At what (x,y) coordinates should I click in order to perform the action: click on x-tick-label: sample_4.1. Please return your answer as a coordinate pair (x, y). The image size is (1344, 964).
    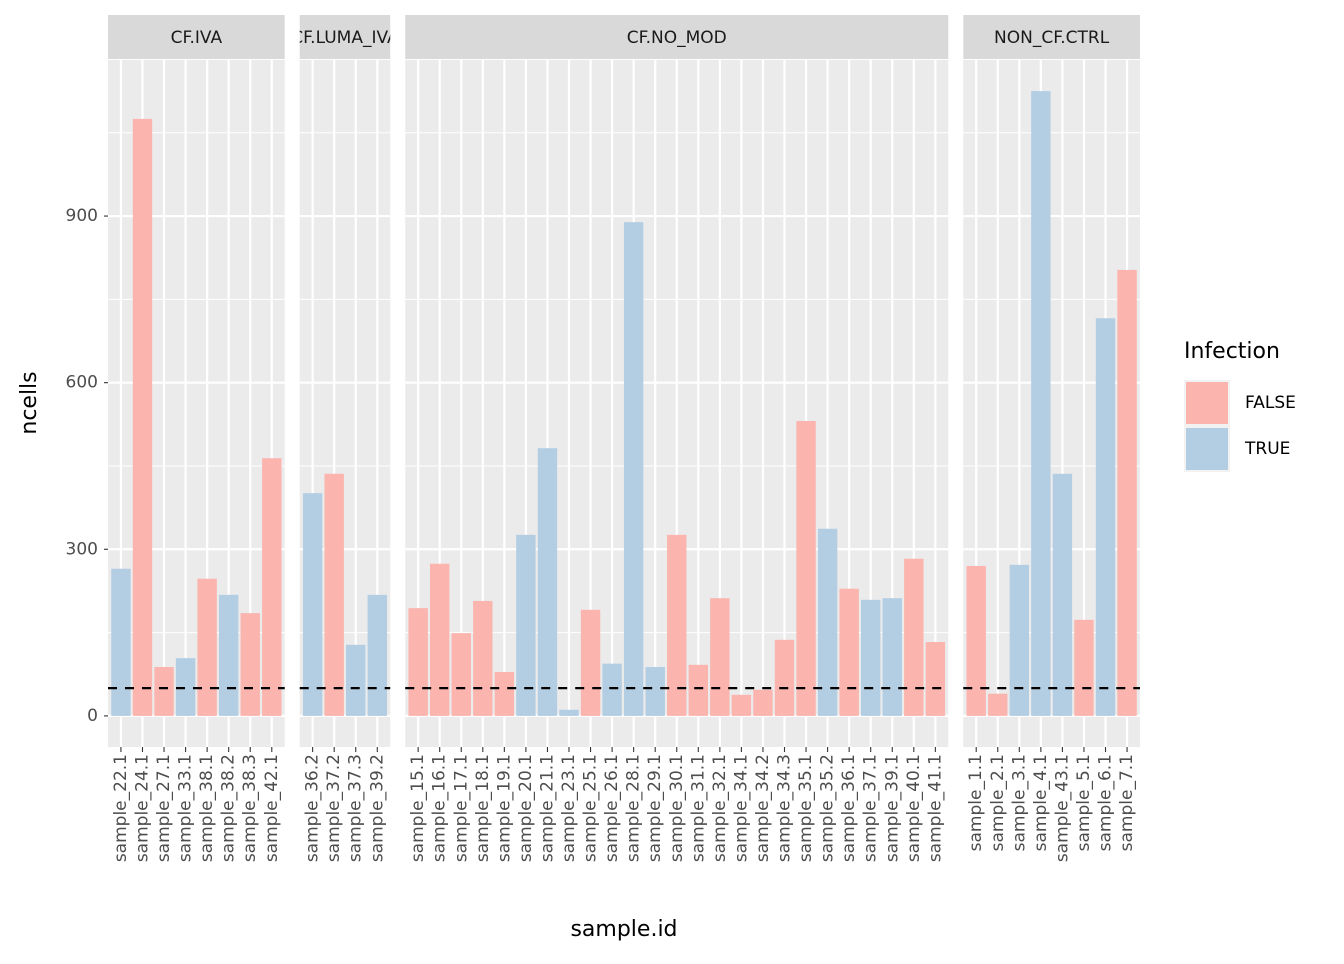
    Looking at the image, I should click on (1041, 802).